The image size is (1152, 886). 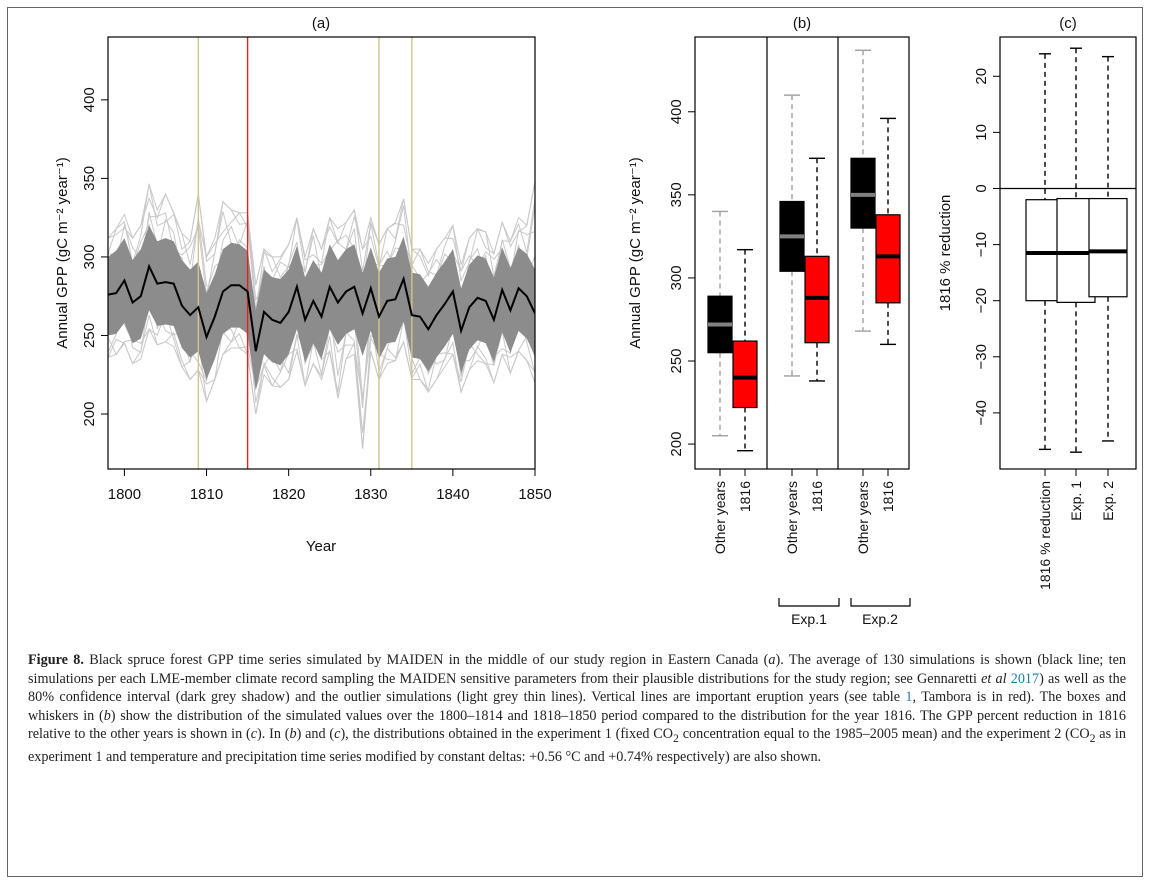 I want to click on panel-c-plot-box, so click(x=1068, y=253).